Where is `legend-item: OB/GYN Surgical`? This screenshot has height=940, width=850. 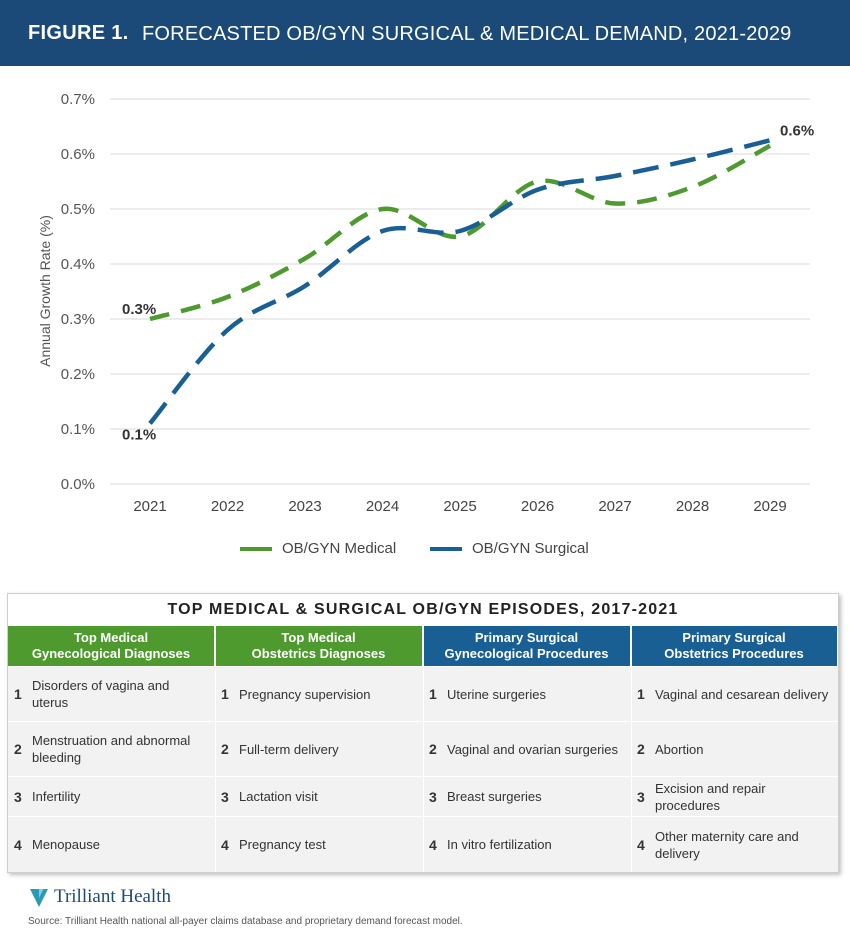
legend-item: OB/GYN Surgical is located at coordinates (509, 548).